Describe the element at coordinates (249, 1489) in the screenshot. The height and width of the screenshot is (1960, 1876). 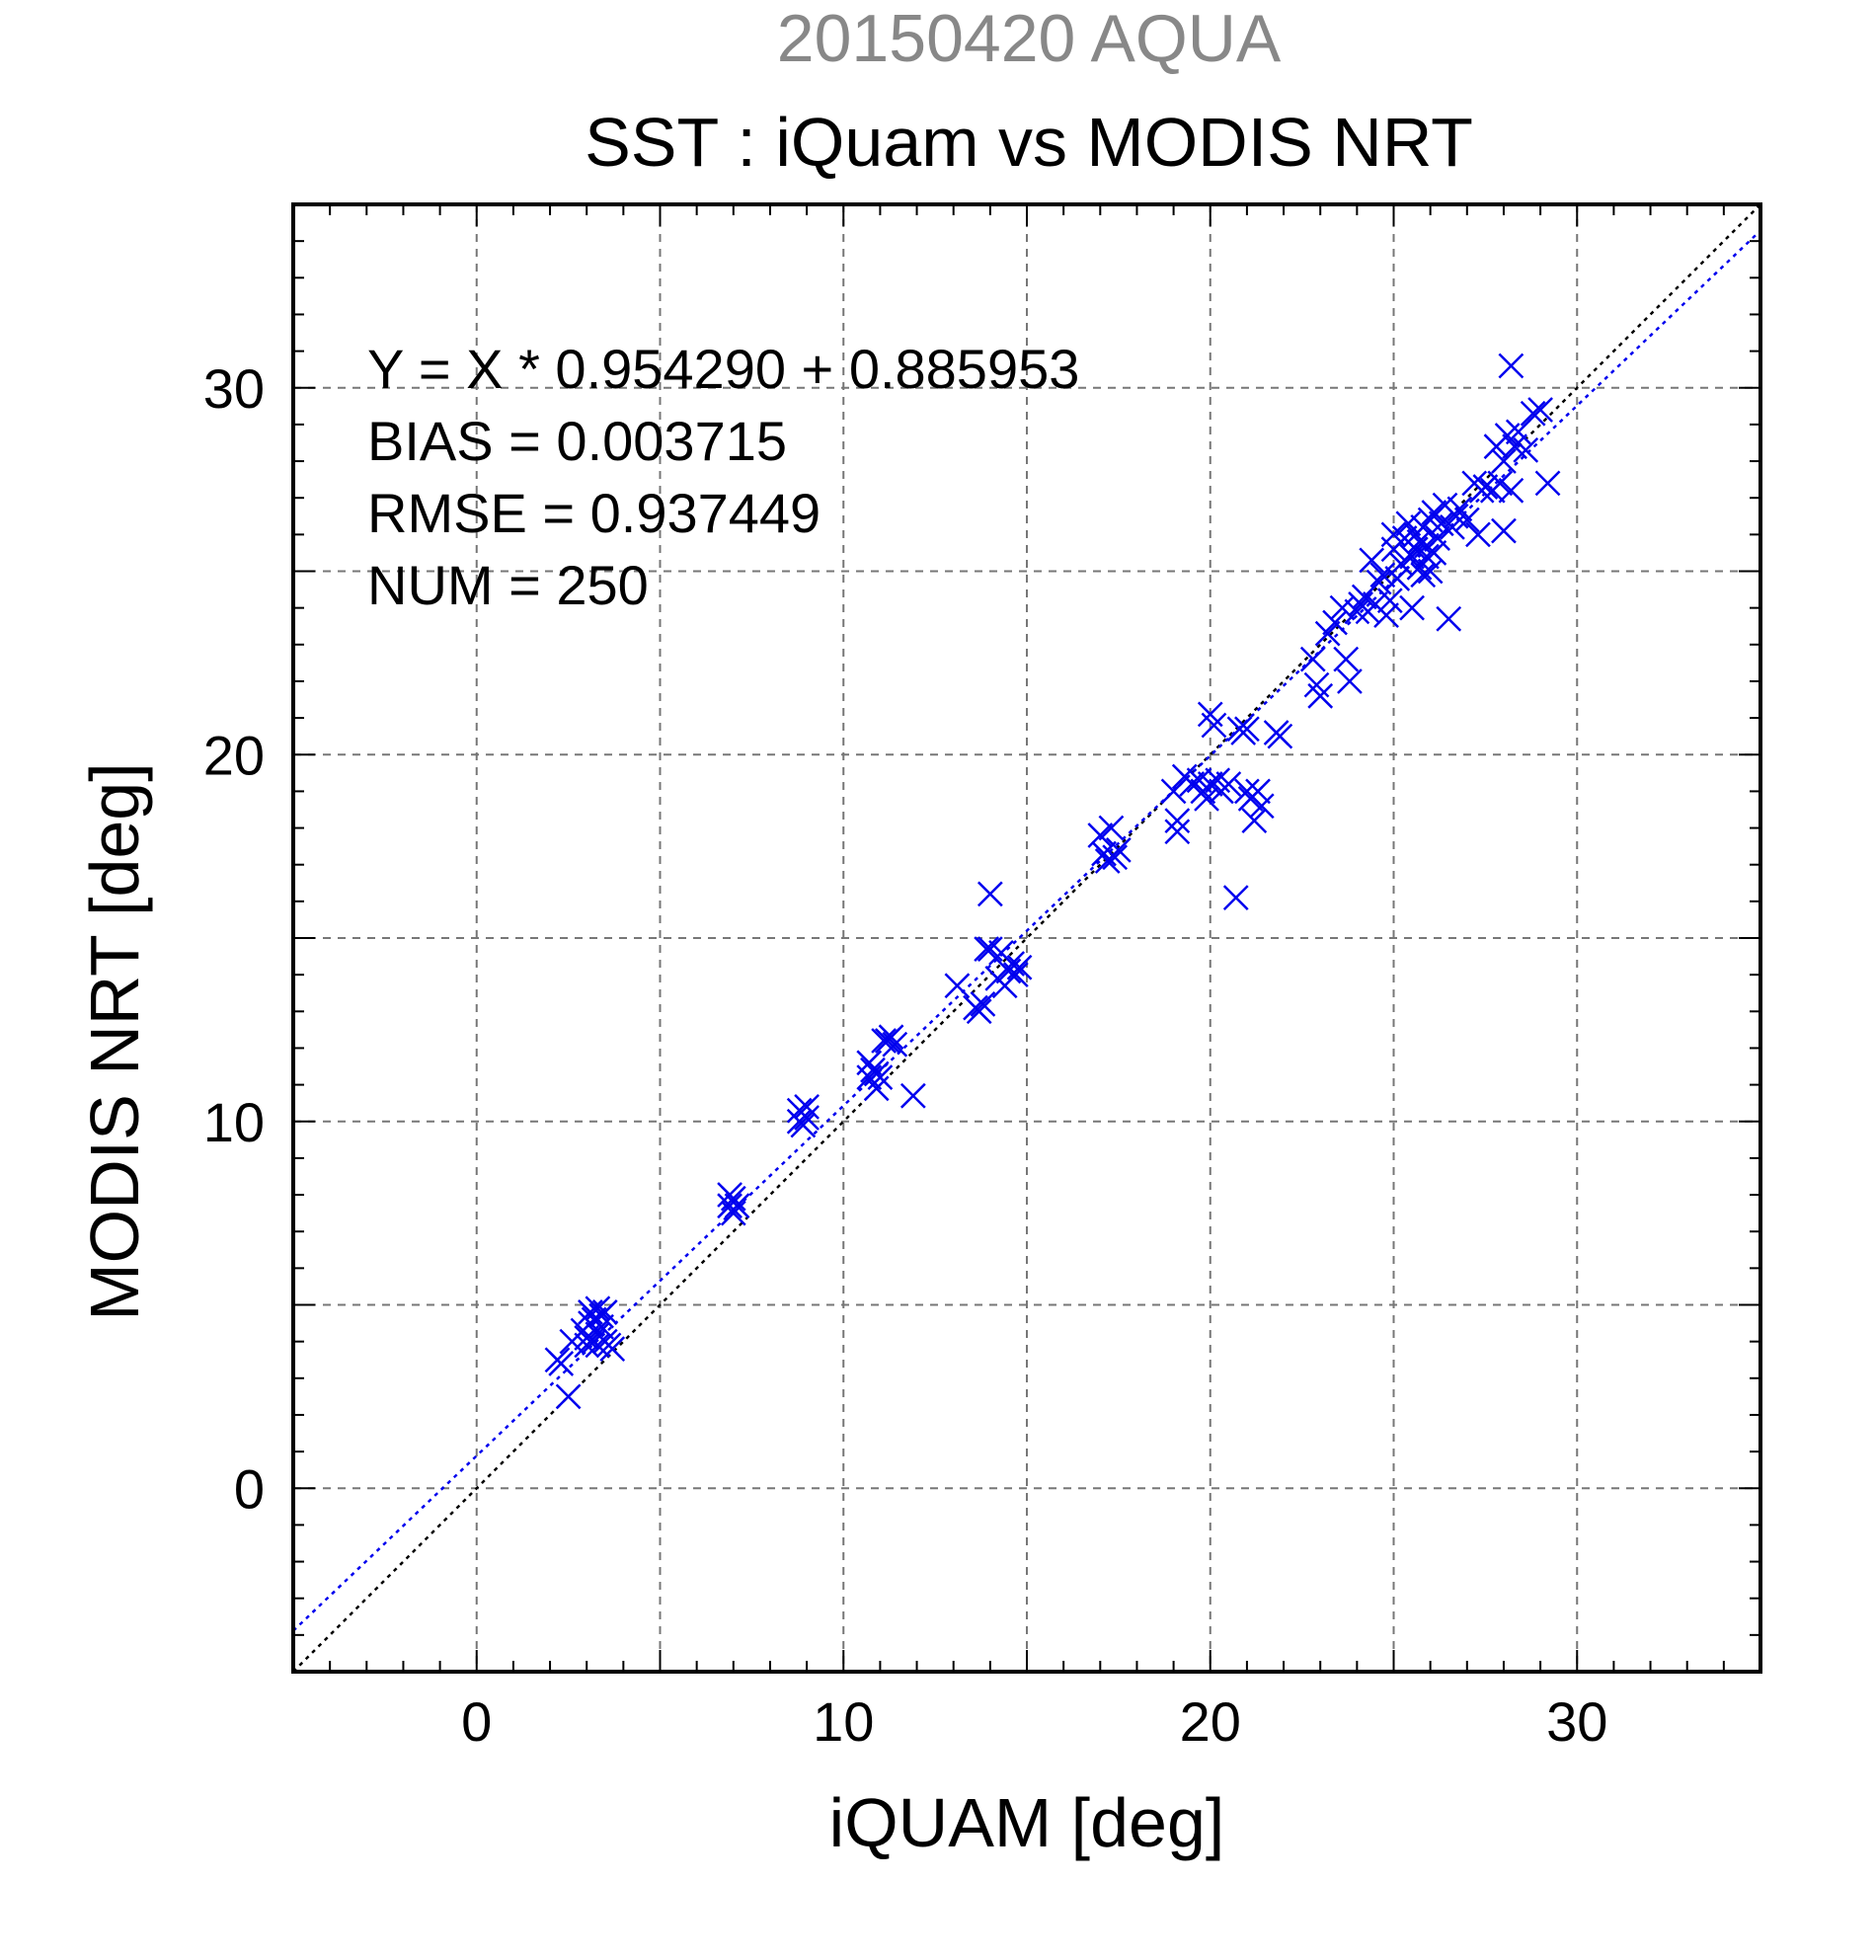
I see `y-tick-label: 0` at that location.